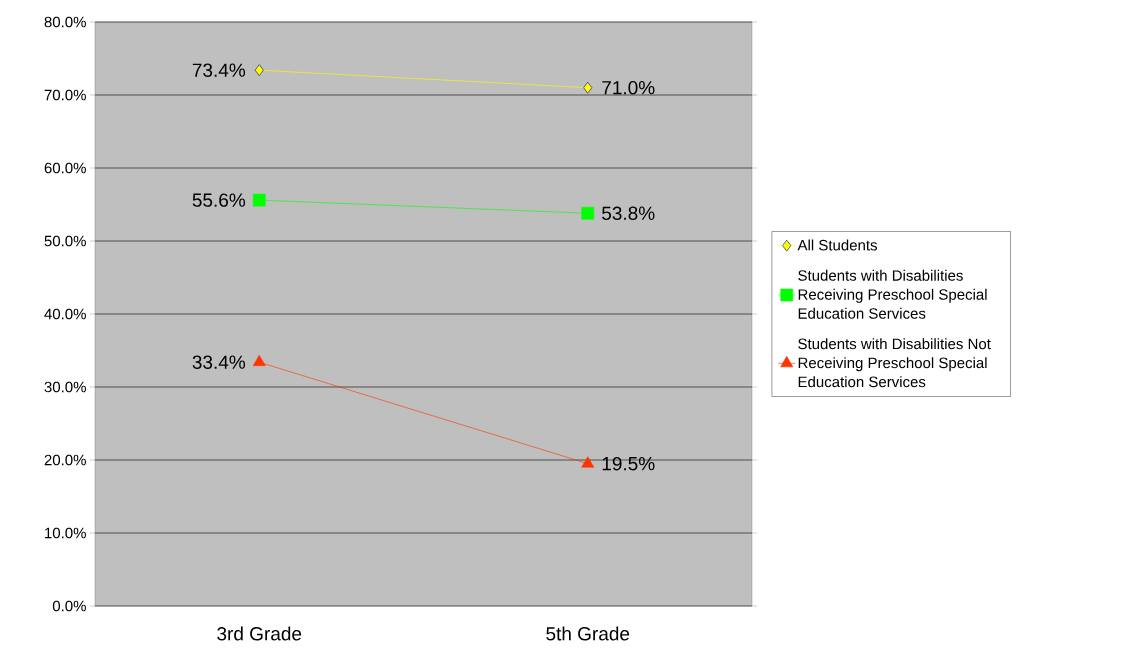 The width and height of the screenshot is (1122, 664). I want to click on y-tick-label: 30.0%, so click(65, 387).